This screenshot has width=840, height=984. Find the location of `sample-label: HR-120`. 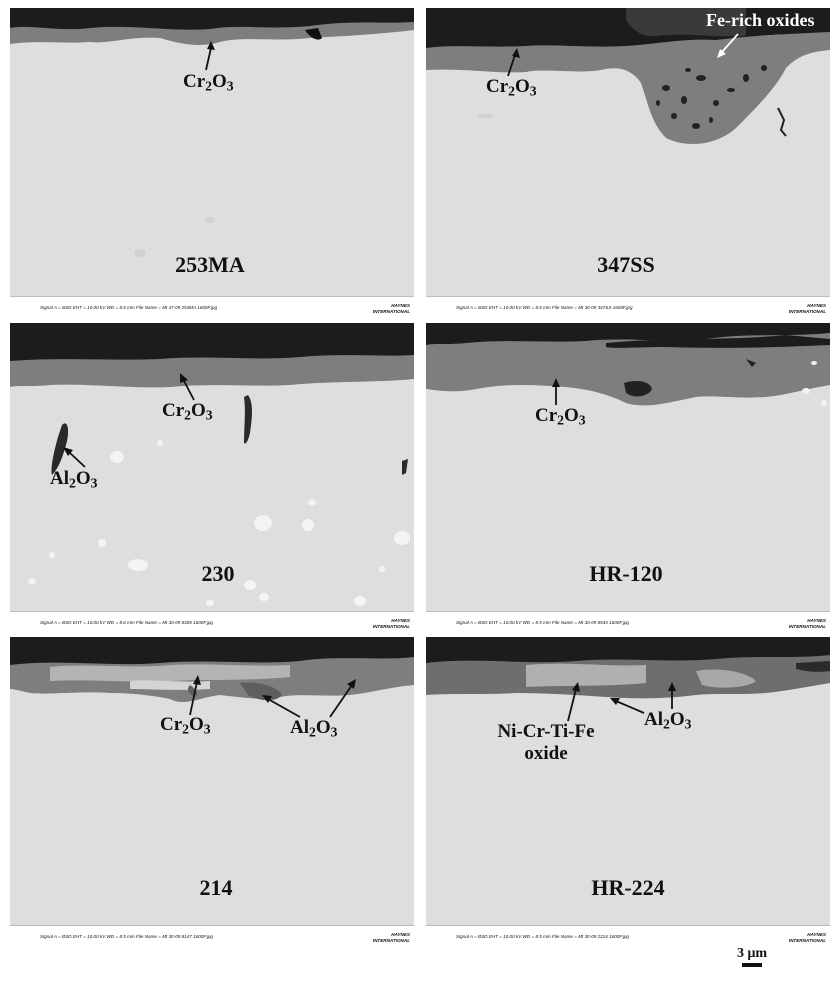

sample-label: HR-120 is located at coordinates (626, 573).